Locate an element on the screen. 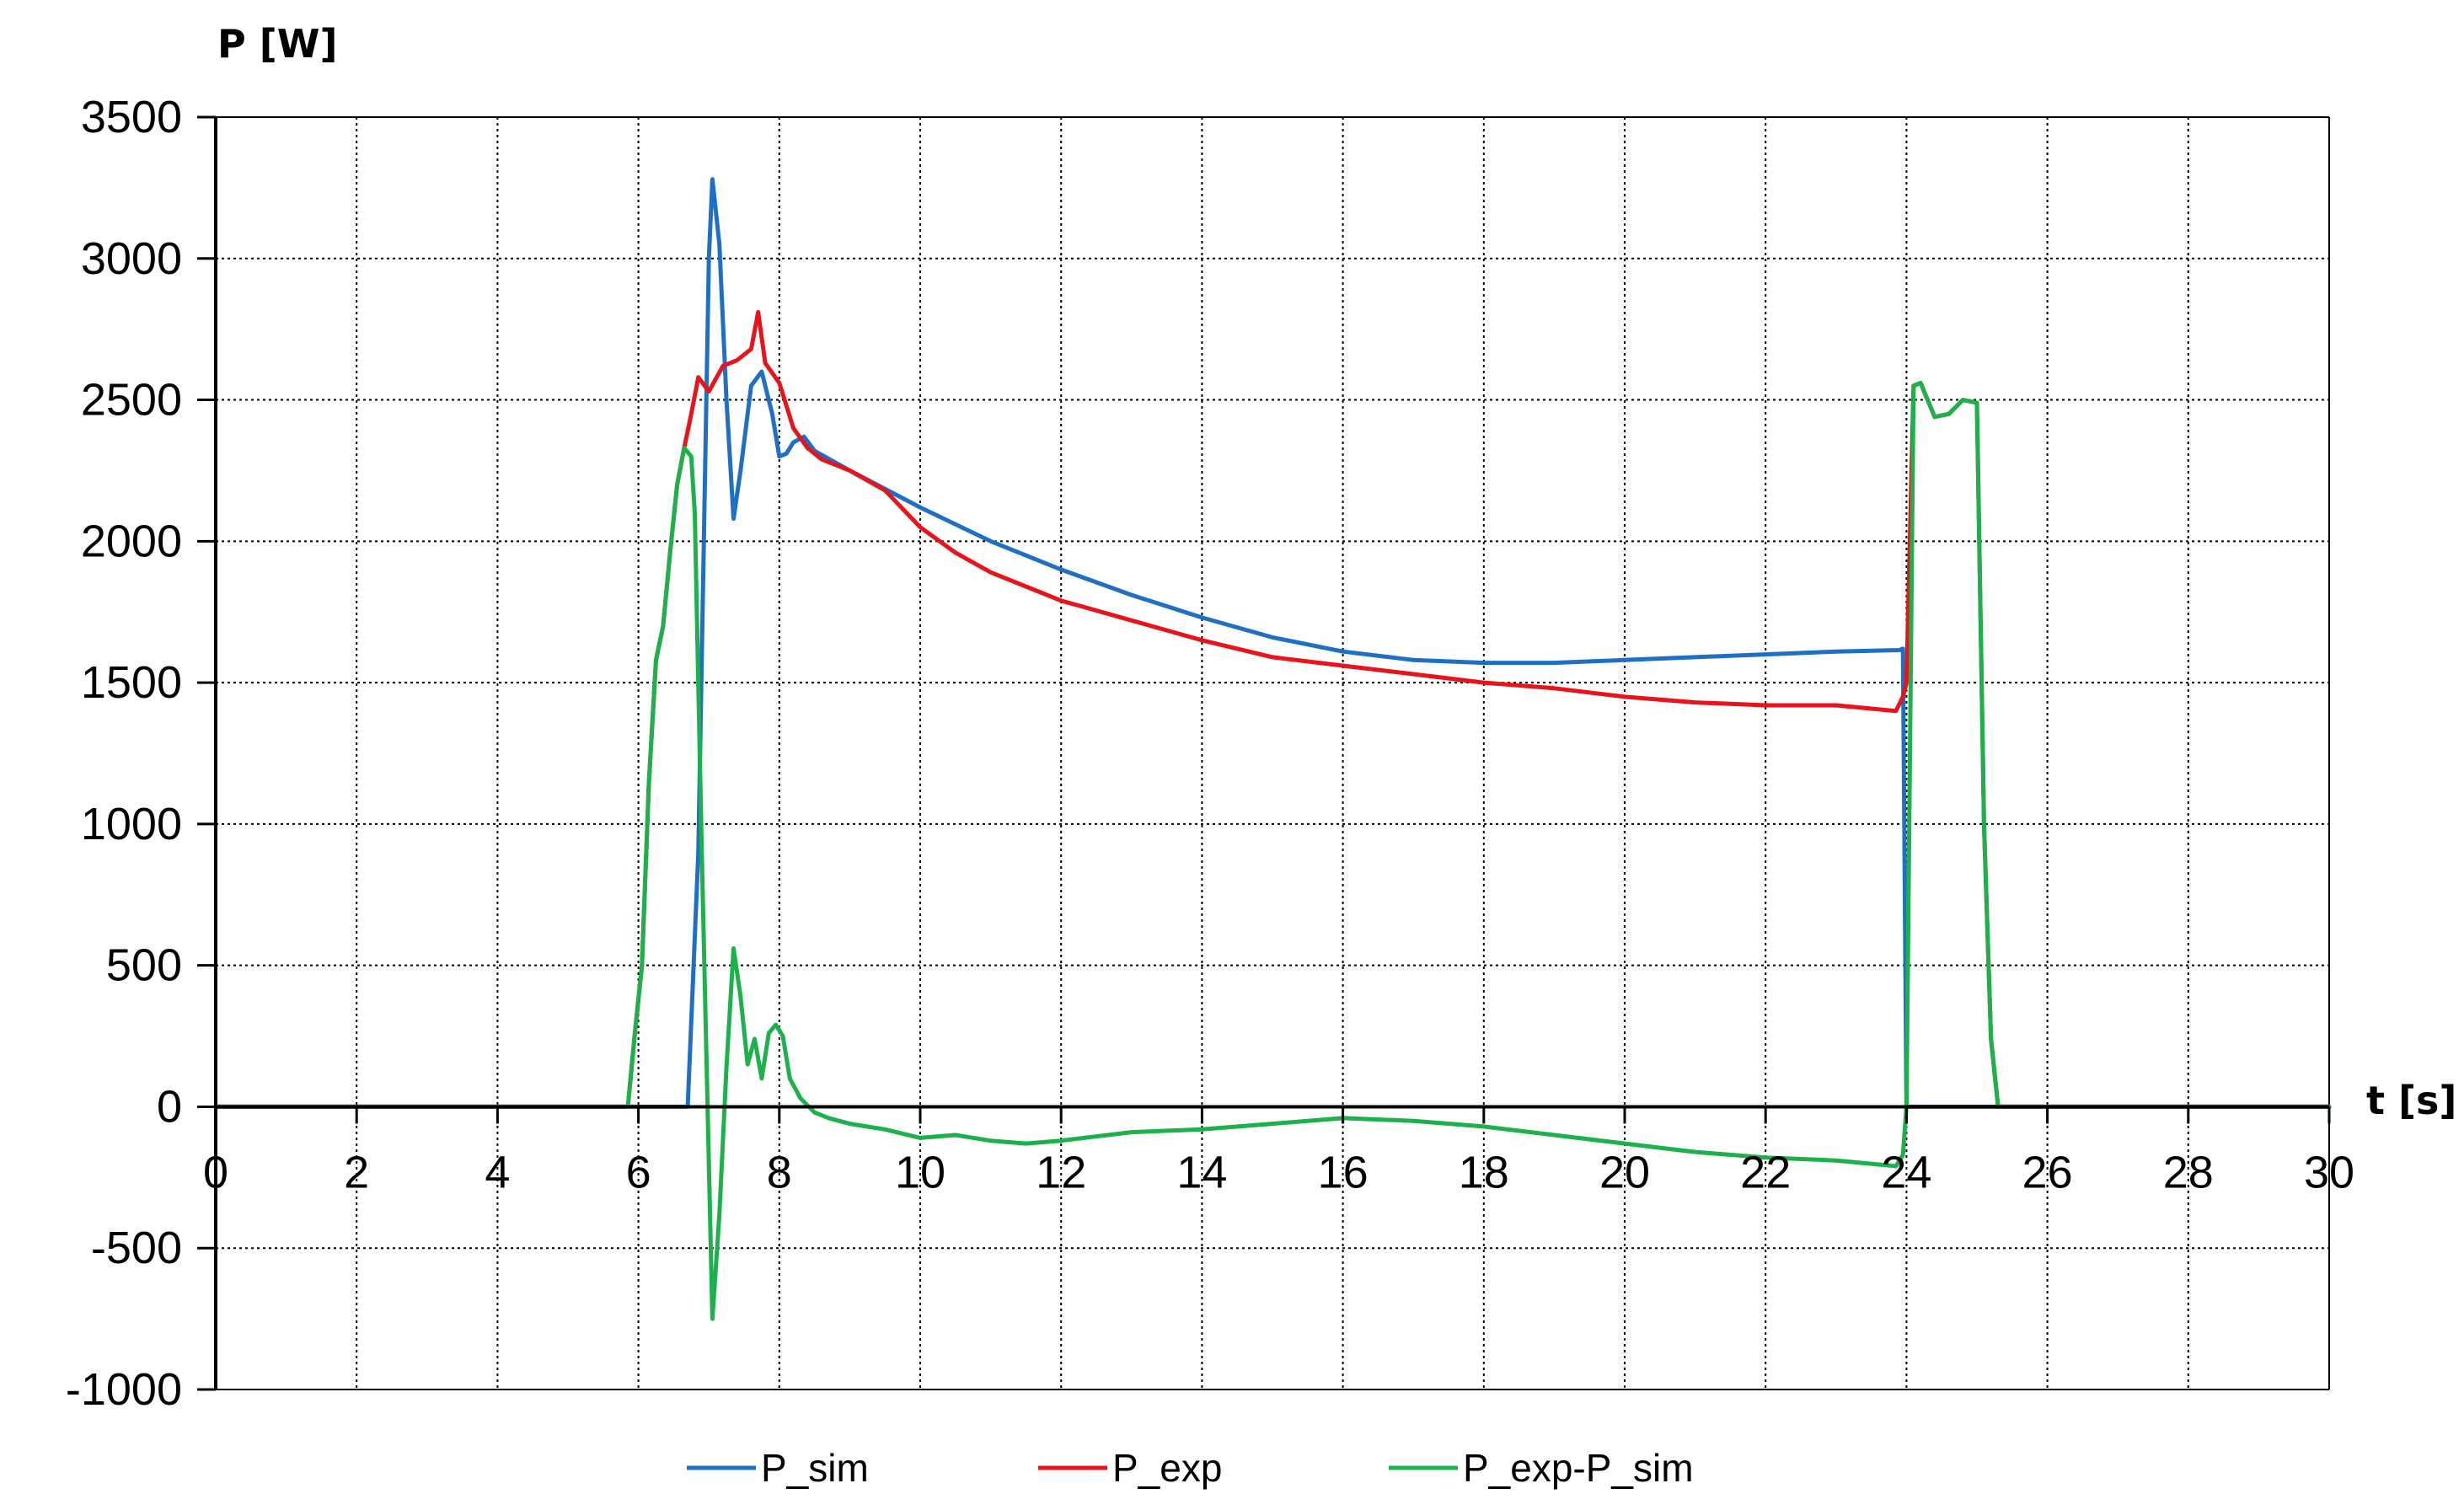  y-tick-label-5: 1500 is located at coordinates (131, 683).